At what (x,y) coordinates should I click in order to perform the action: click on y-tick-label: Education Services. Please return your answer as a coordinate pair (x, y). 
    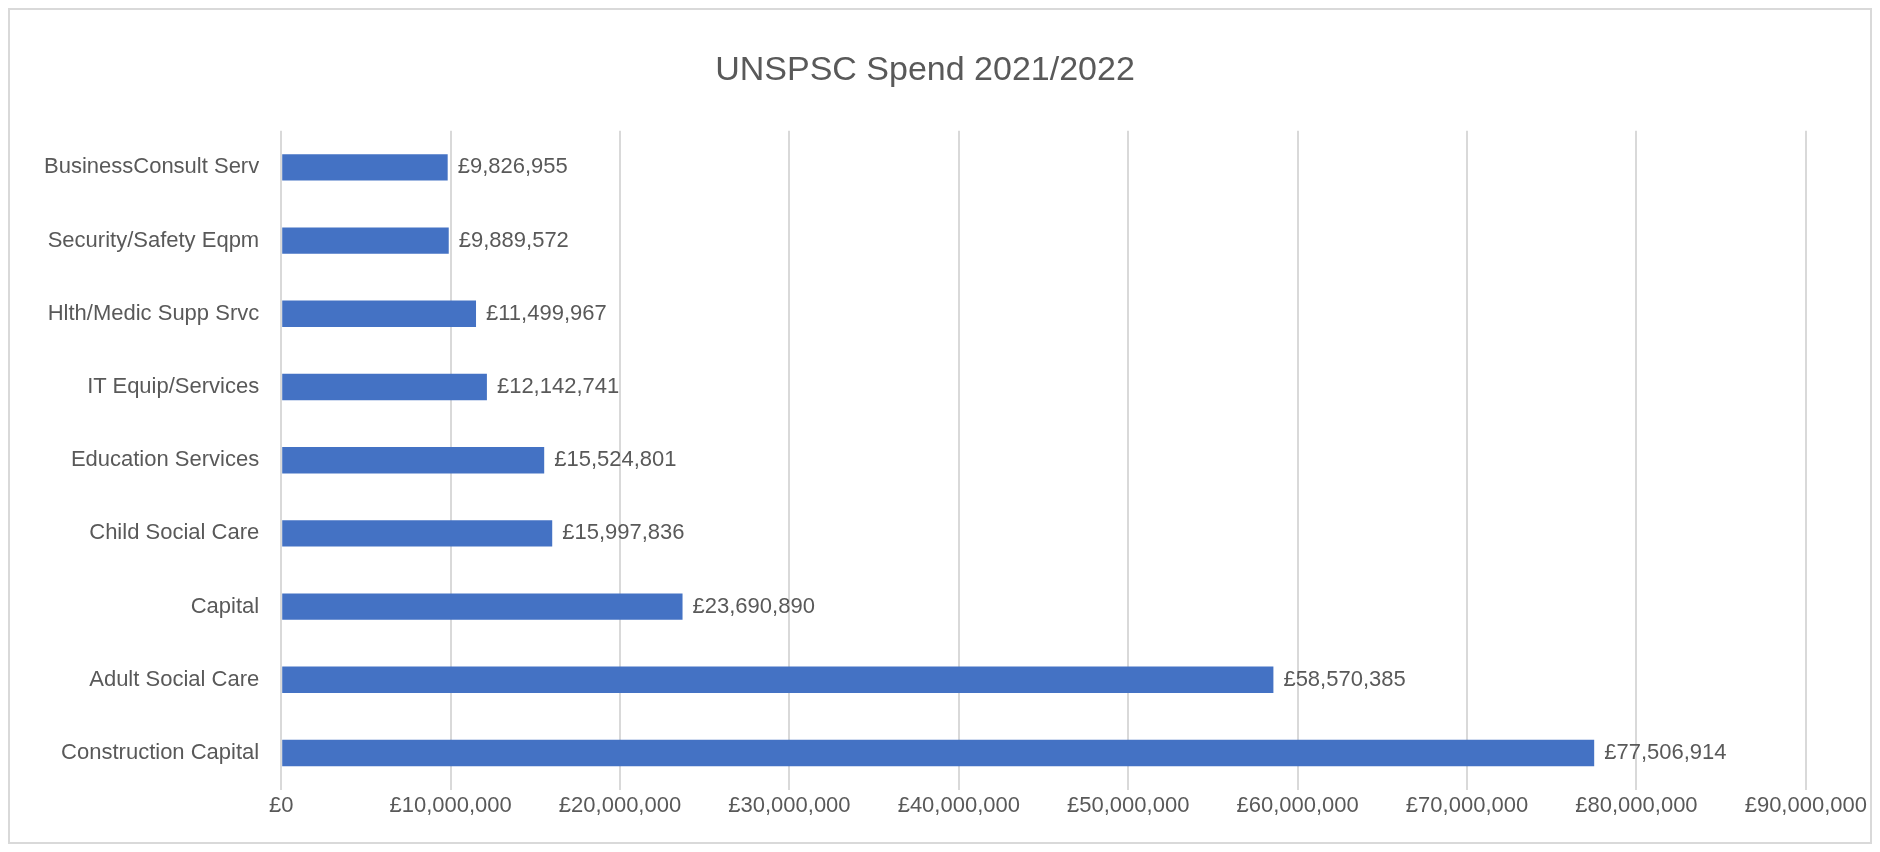
    Looking at the image, I should click on (165, 459).